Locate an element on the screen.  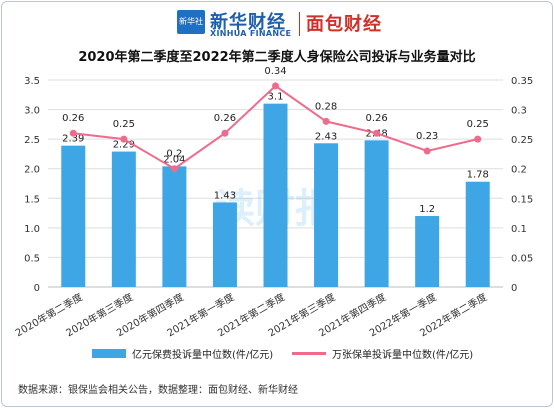
y-left-tick-label: 3.5 is located at coordinates (32, 81).